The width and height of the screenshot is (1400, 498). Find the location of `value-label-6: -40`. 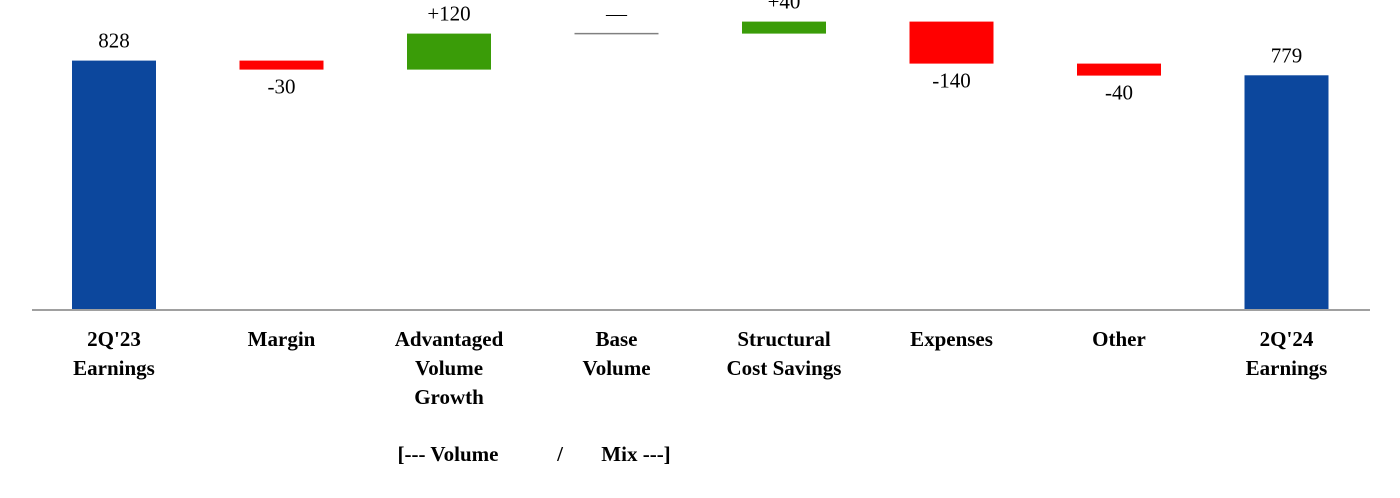

value-label-6: -40 is located at coordinates (1119, 93).